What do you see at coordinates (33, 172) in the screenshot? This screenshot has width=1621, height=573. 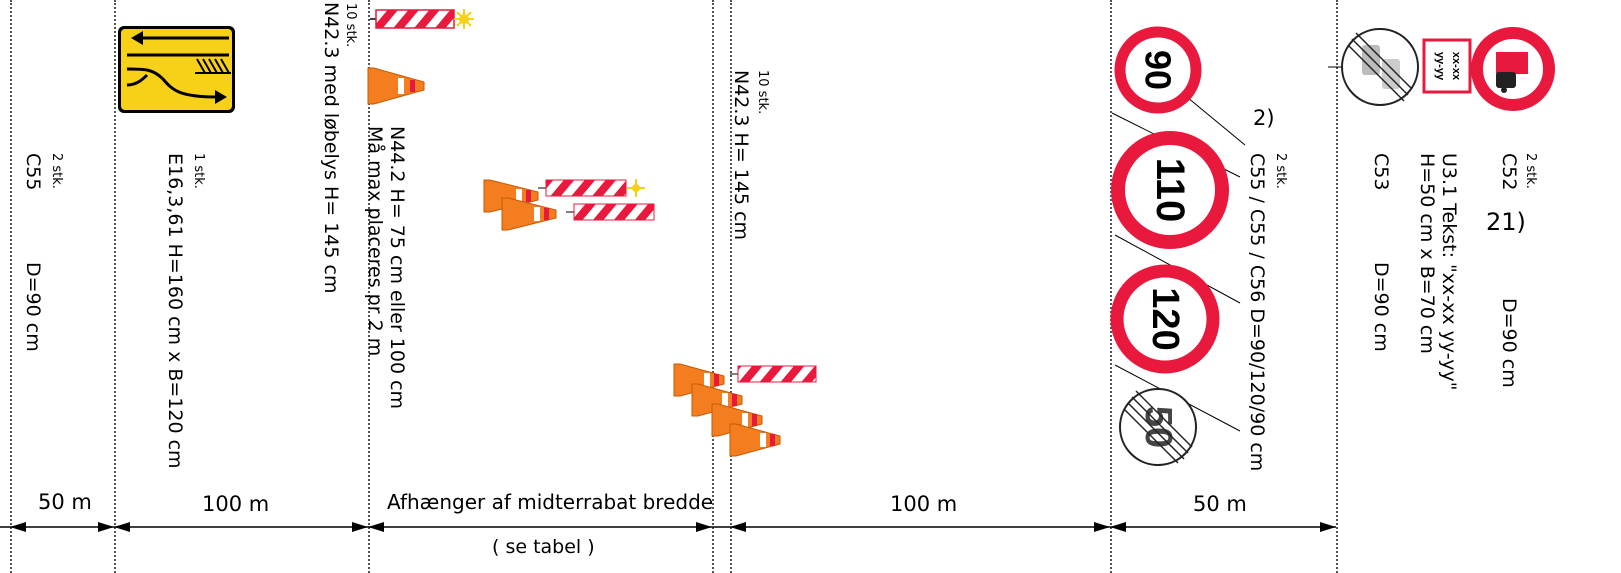 I see `col1-code: C55` at bounding box center [33, 172].